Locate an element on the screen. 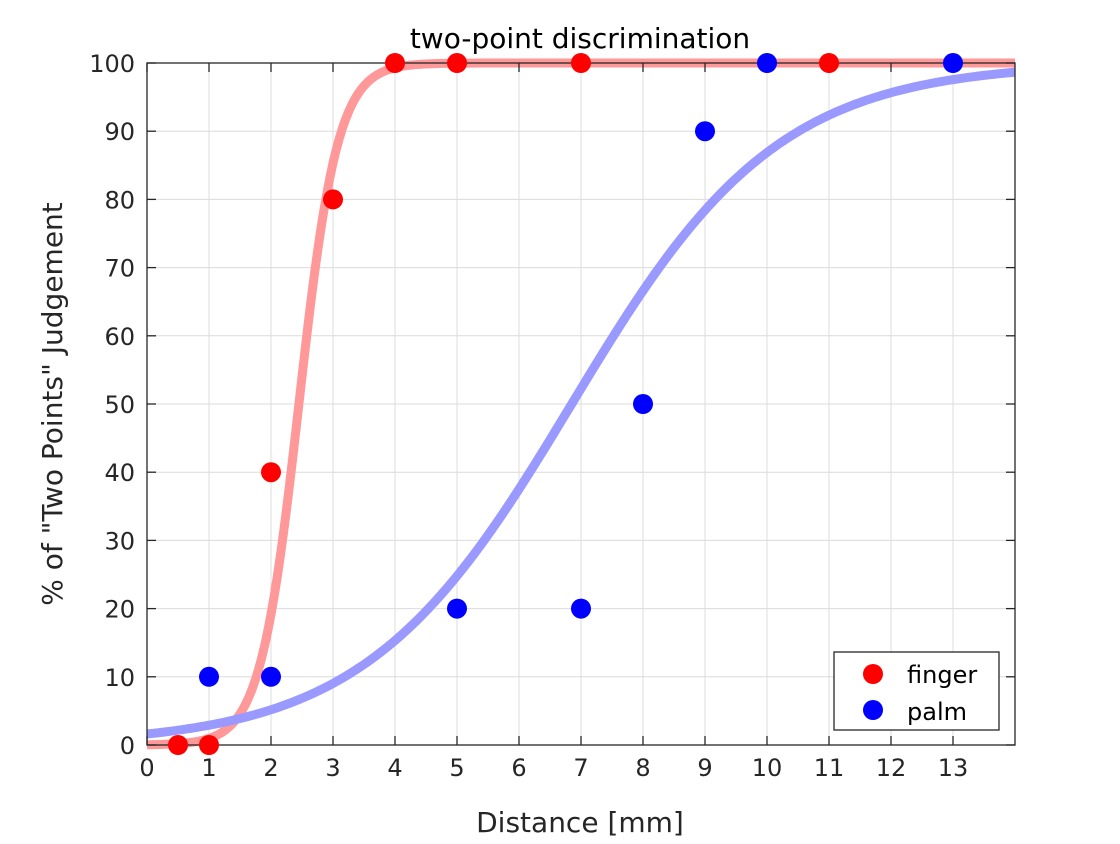 The width and height of the screenshot is (1120, 844). y-tick-label: 30 is located at coordinates (119, 541).